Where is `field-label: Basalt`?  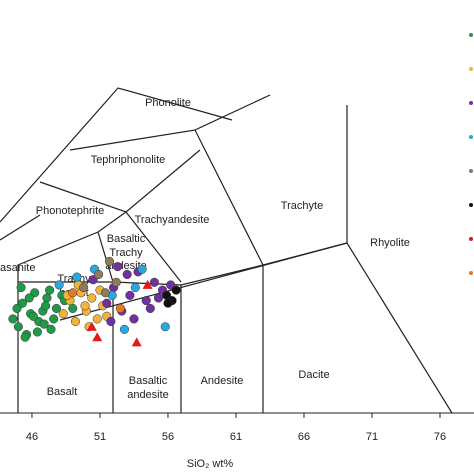 field-label: Basalt is located at coordinates (62, 392).